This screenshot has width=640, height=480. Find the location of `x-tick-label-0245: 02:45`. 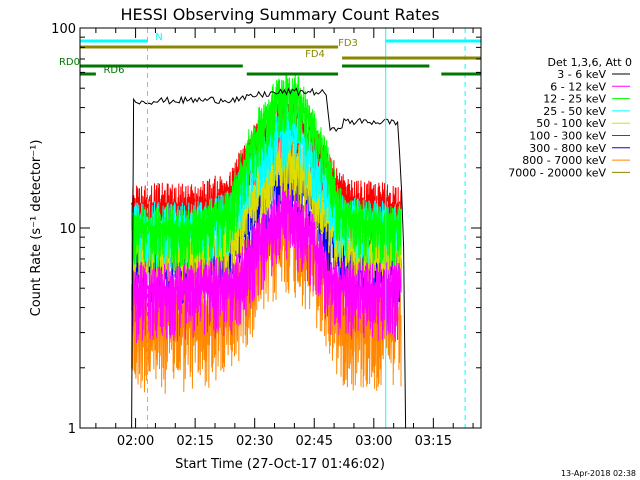

x-tick-label-0245: 02:45 is located at coordinates (314, 441).